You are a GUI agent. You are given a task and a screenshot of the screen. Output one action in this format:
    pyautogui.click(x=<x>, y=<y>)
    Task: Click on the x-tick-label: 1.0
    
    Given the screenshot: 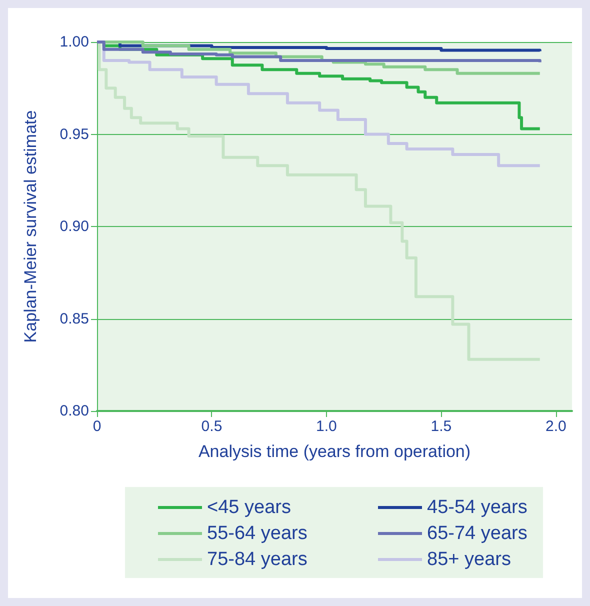 What is the action you would take?
    pyautogui.click(x=326, y=426)
    